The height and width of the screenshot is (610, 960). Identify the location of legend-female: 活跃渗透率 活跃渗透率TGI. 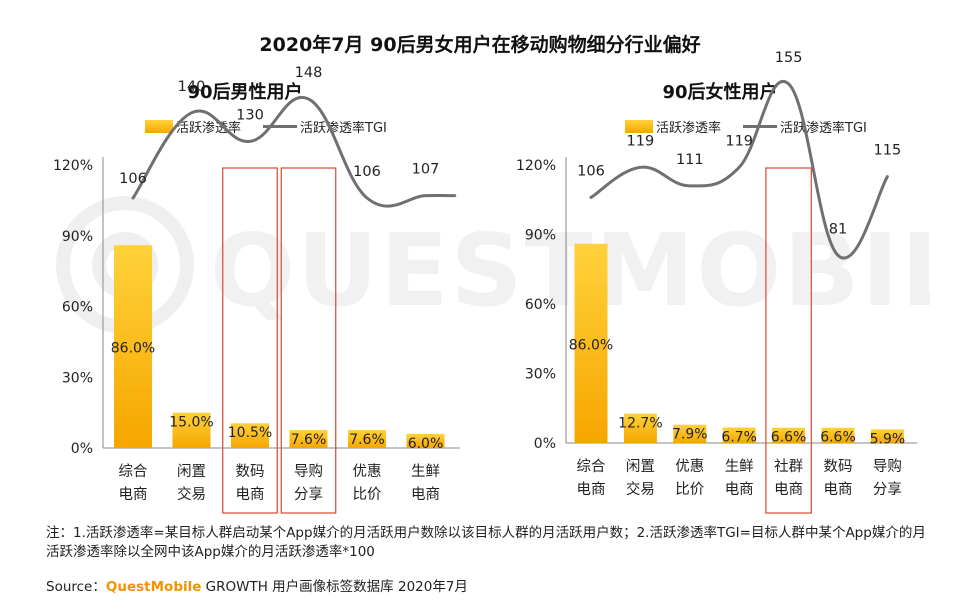
(746, 126).